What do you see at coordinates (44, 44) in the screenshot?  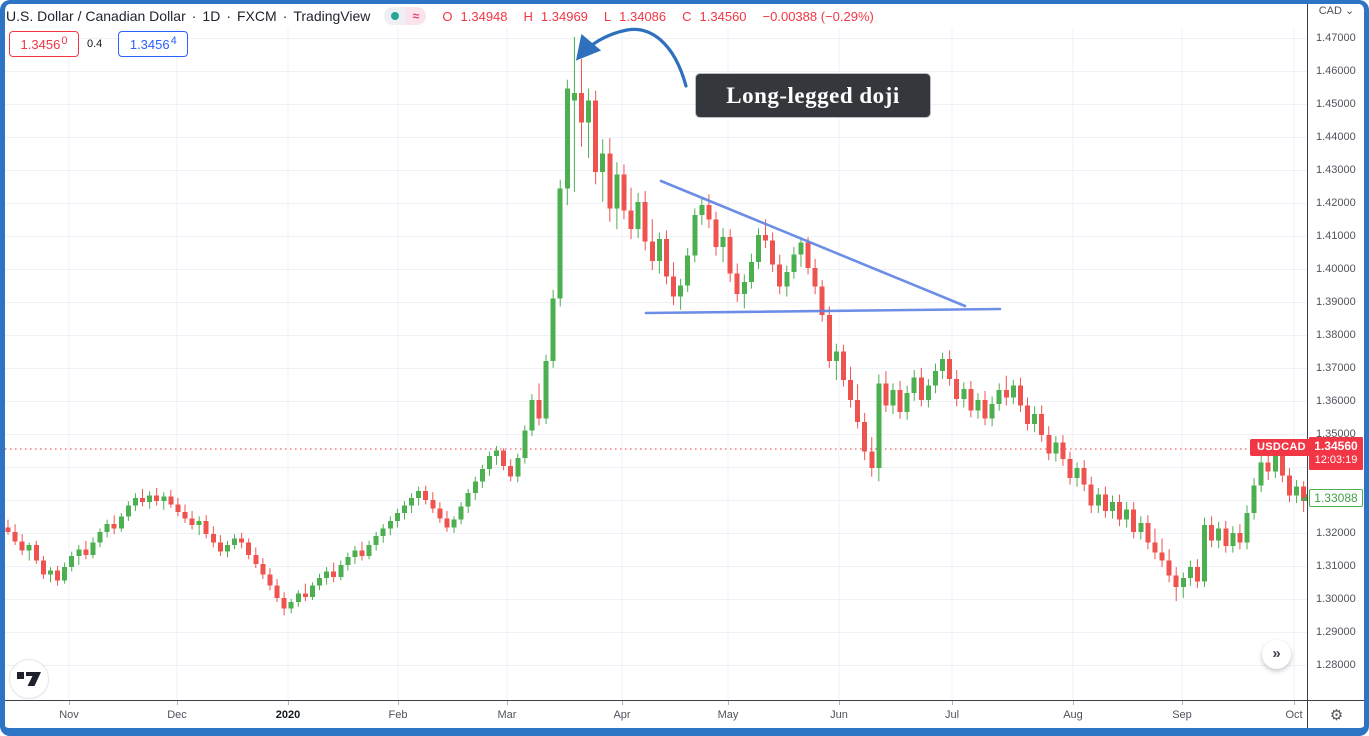 I see `sell-bid-button: 1.3456 0` at bounding box center [44, 44].